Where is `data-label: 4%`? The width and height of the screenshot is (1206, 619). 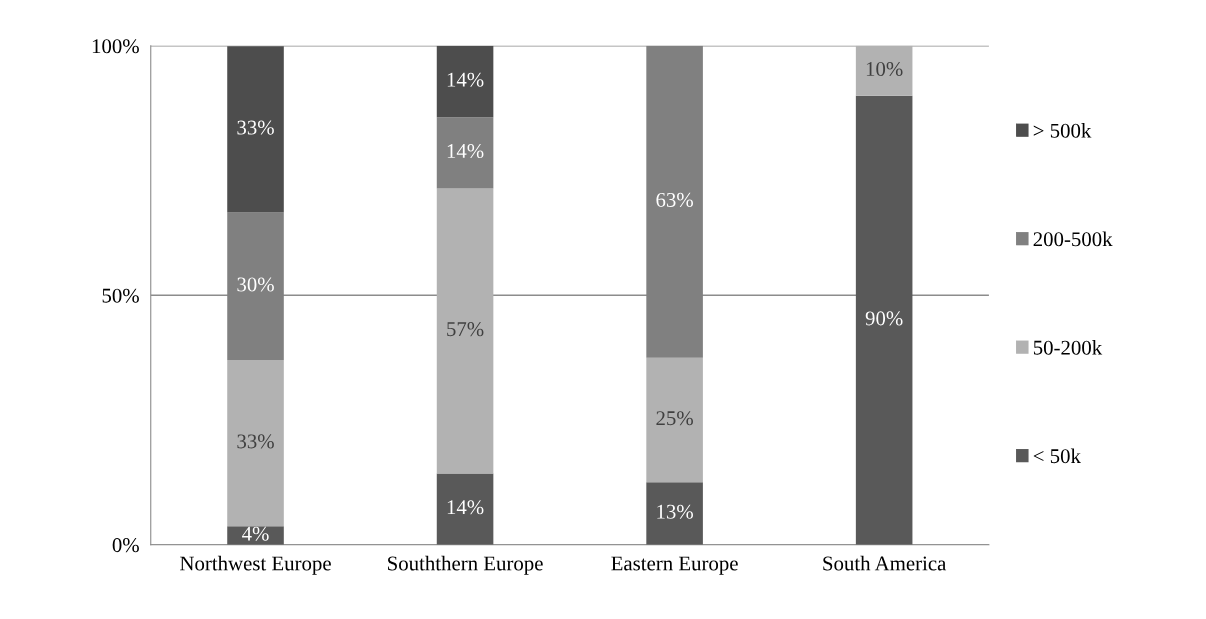 data-label: 4% is located at coordinates (255, 533).